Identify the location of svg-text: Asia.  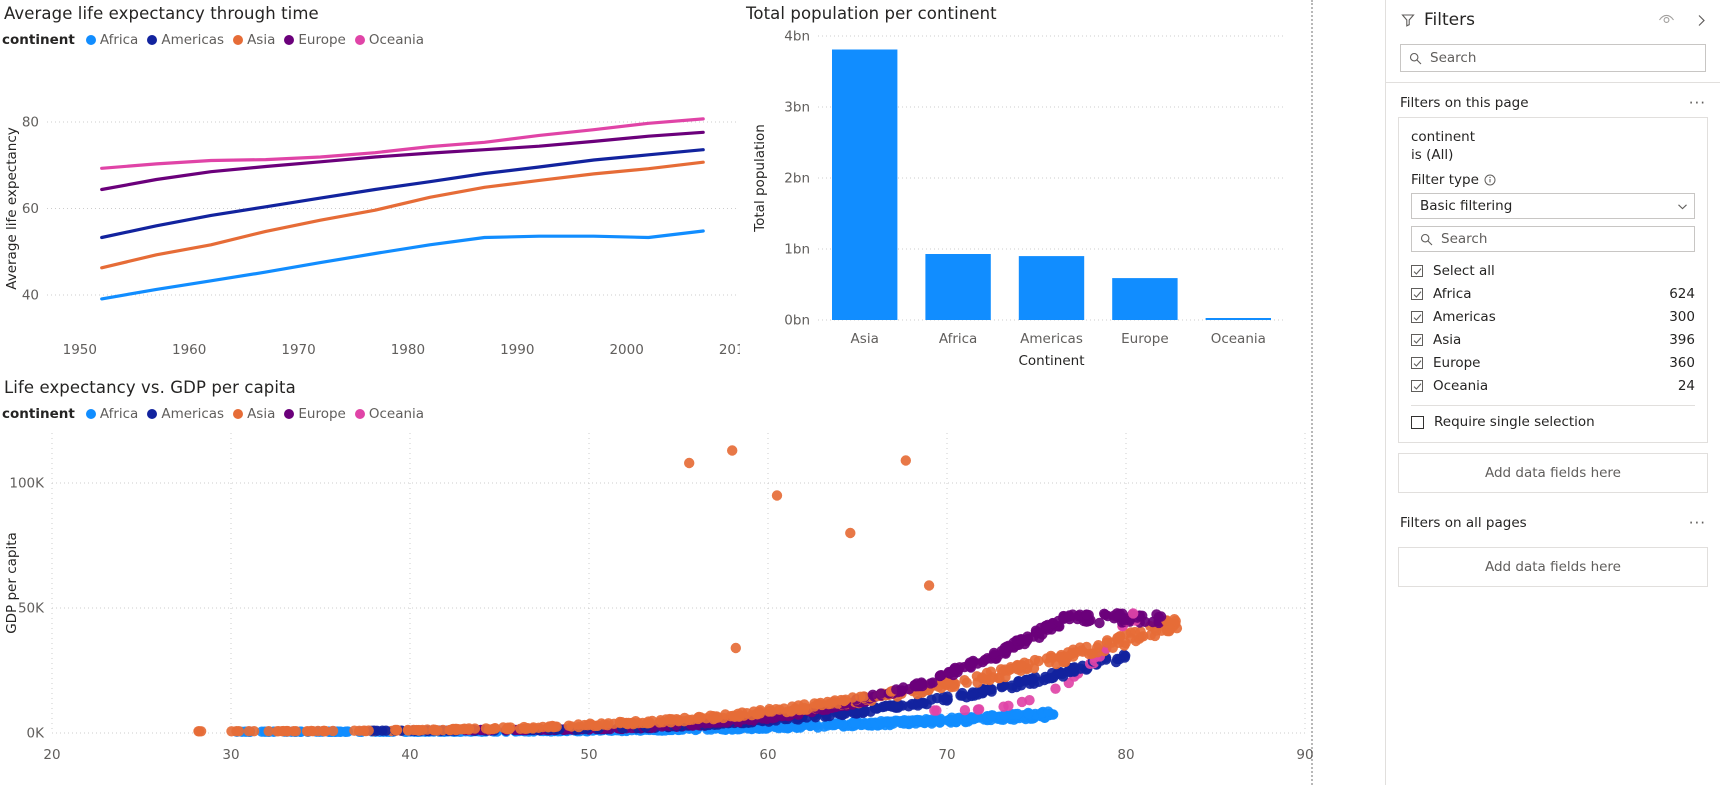
(865, 339).